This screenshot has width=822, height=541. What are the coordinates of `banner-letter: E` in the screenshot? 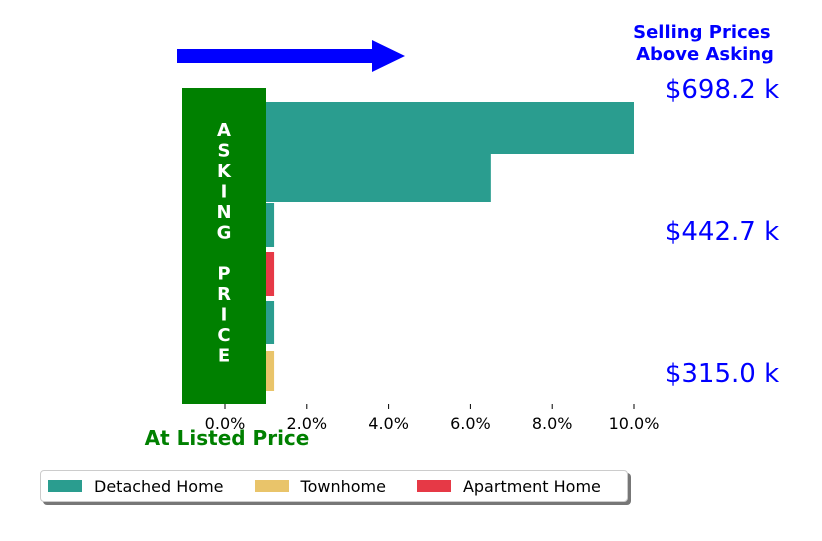 It's located at (224, 356).